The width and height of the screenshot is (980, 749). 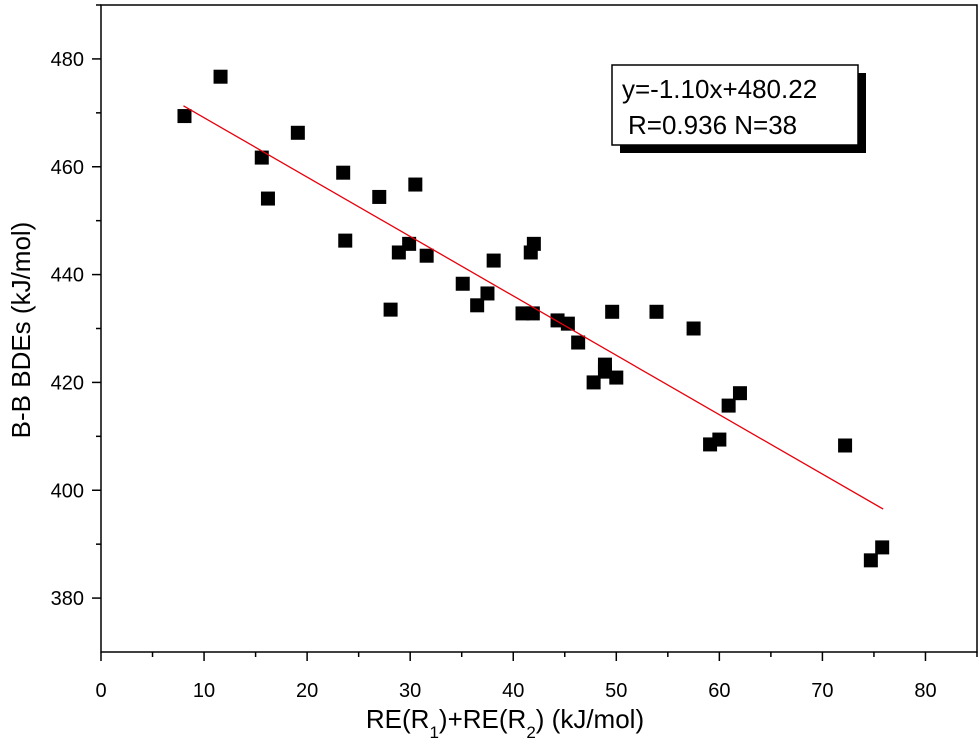 I want to click on x-tick-label: 20, so click(x=307, y=691).